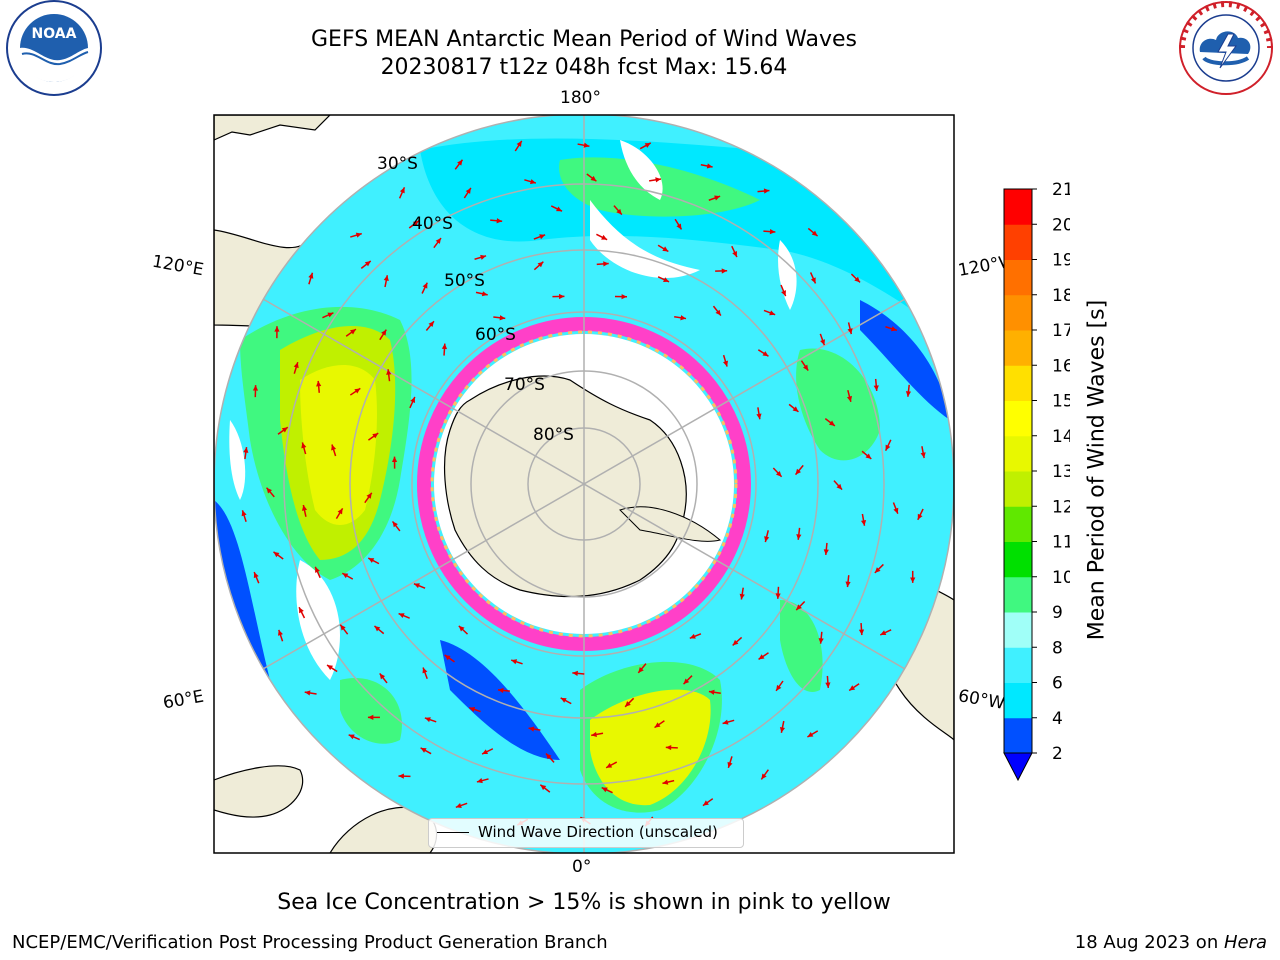  Describe the element at coordinates (1036, 481) in the screenshot. I see `colorbar: 2 4 6 8 9 10 11 12 13 14 15 16 17 18 19 20 21` at that location.